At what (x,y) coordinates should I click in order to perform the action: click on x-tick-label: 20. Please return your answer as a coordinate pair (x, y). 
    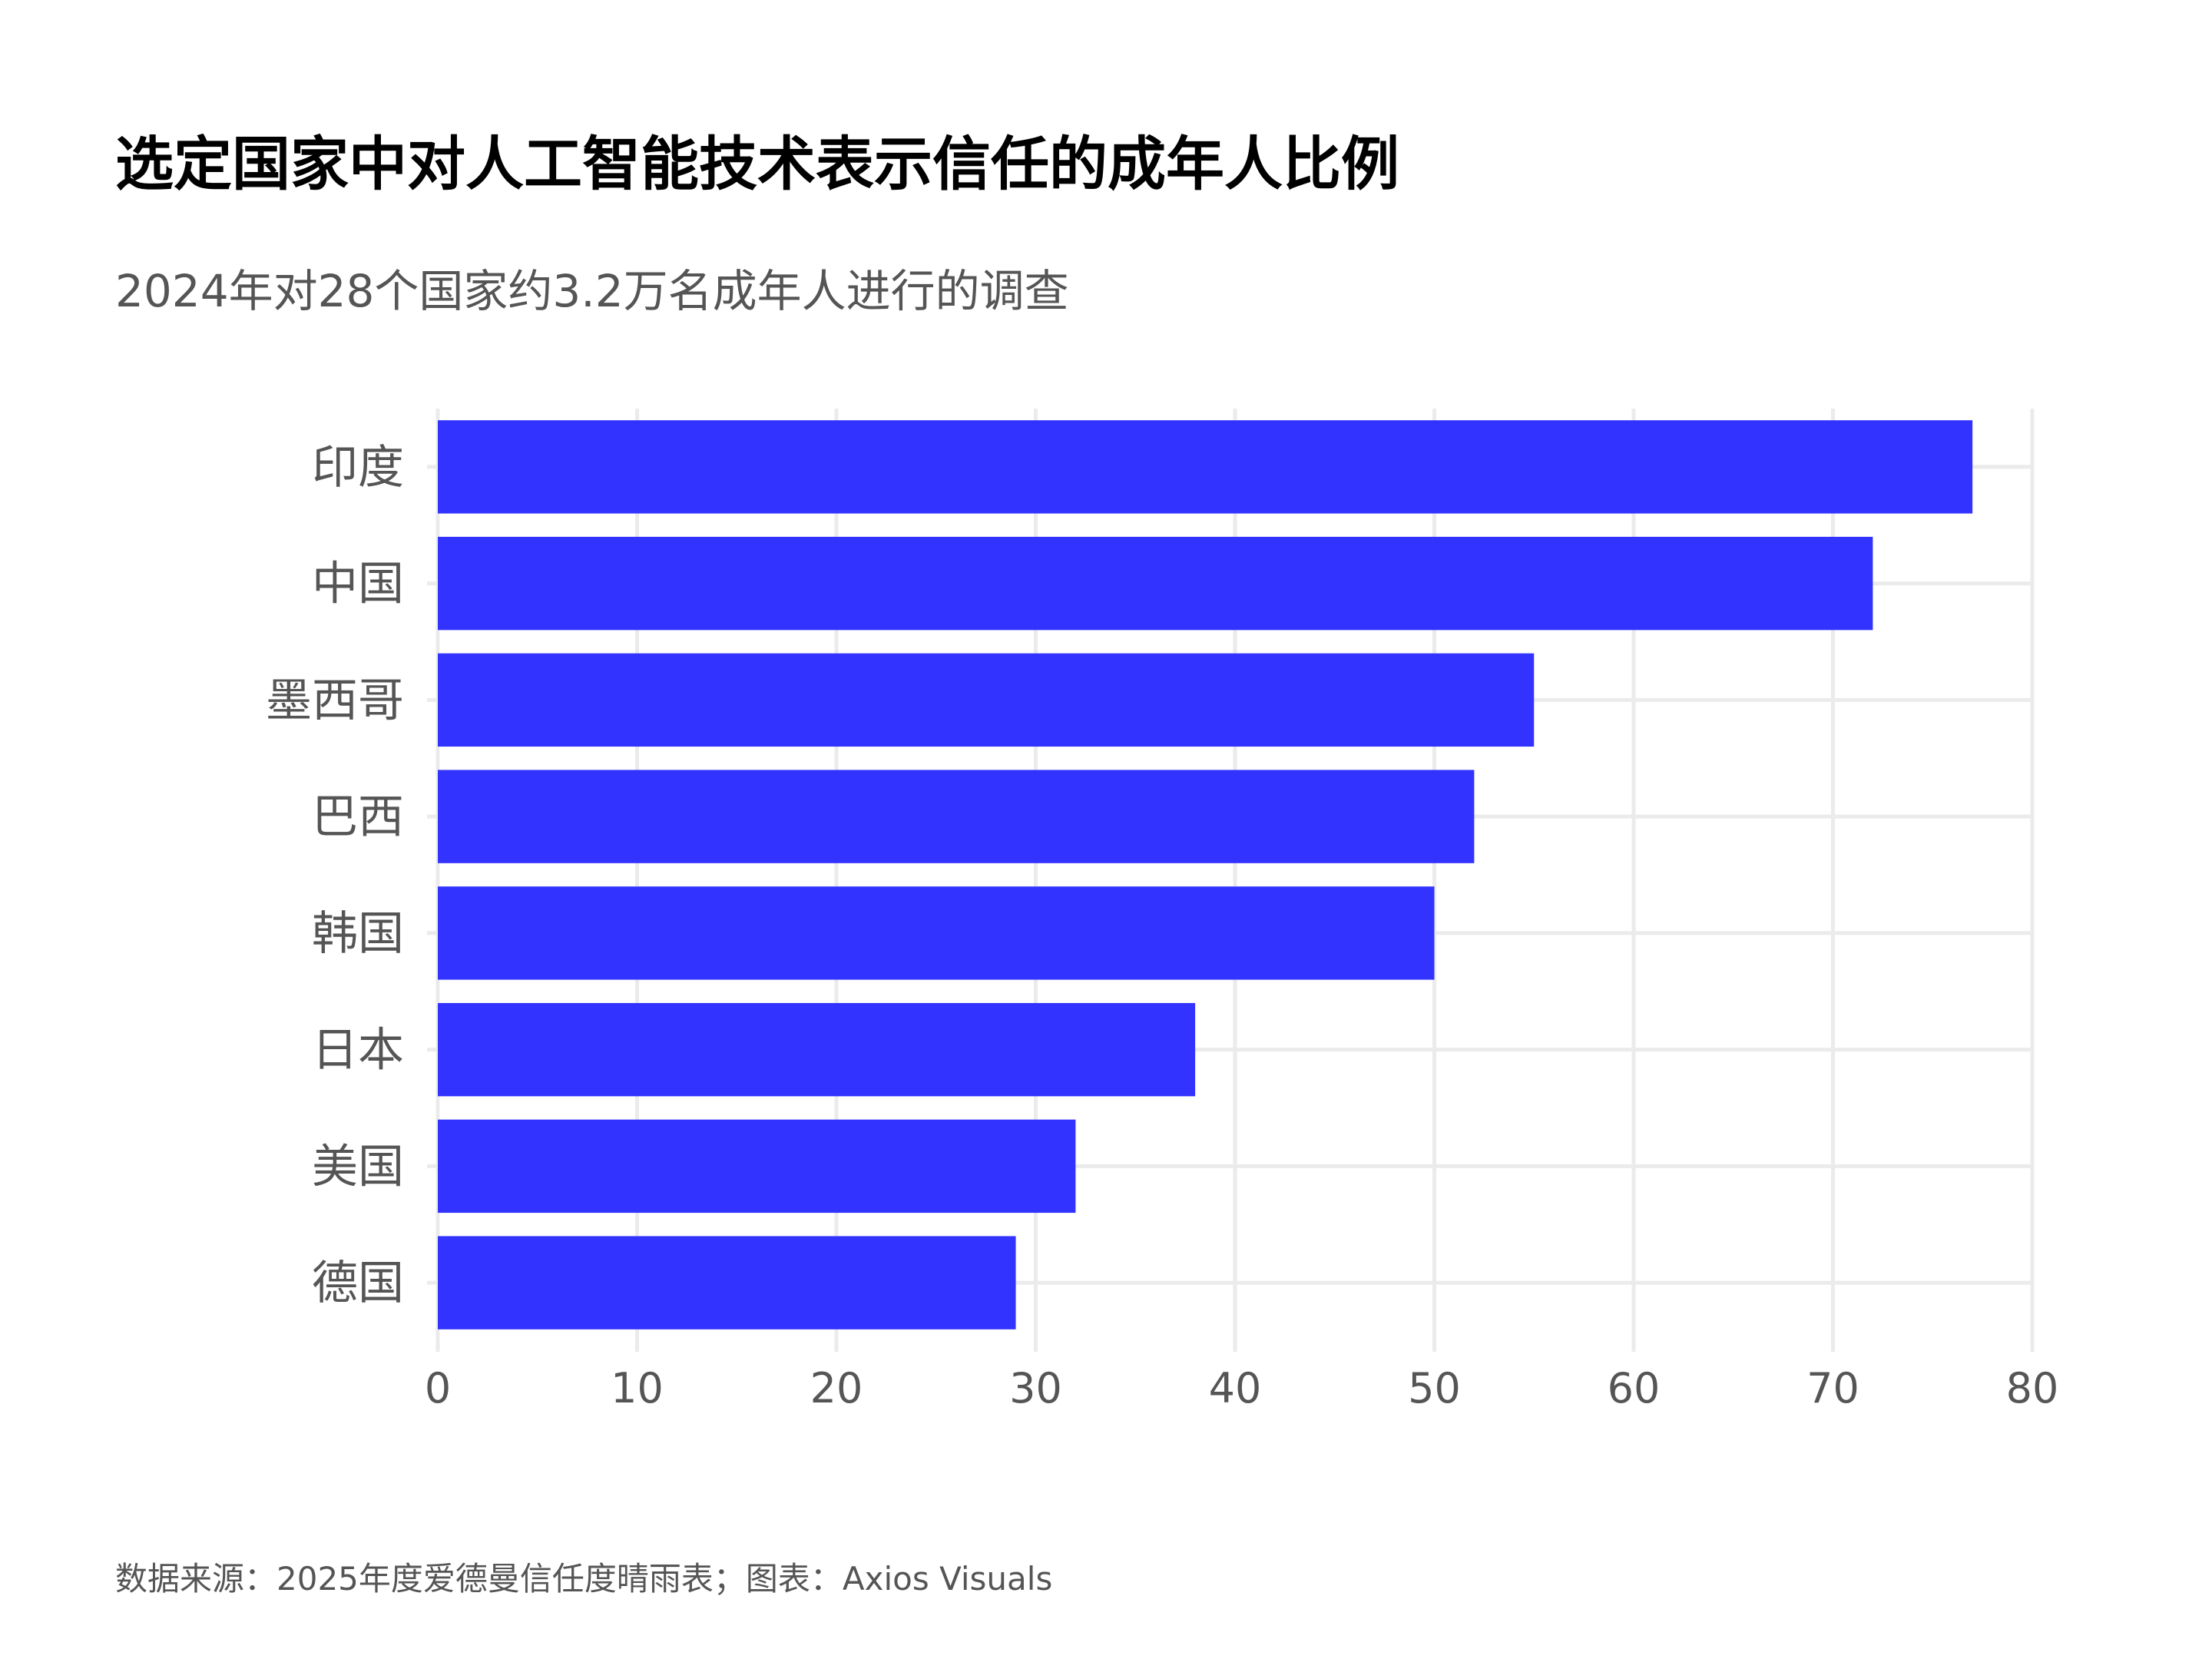
    Looking at the image, I should click on (837, 1388).